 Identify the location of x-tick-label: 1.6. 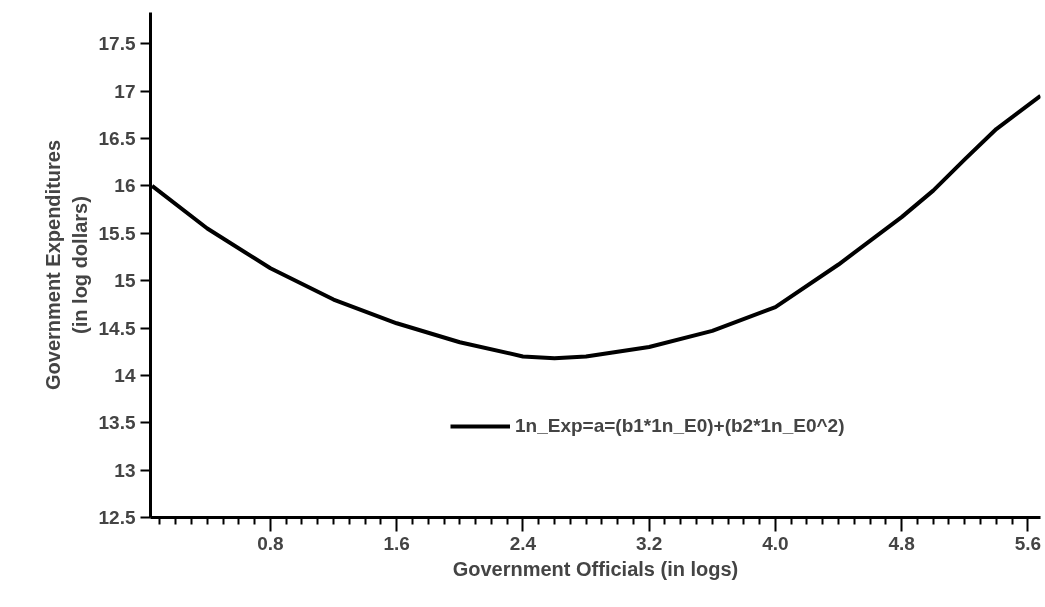
(396, 543).